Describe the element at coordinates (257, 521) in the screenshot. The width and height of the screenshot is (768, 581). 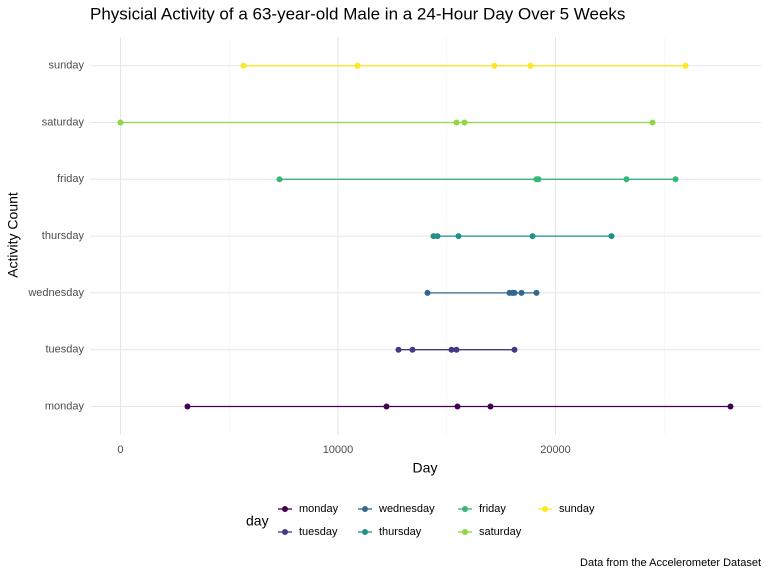
I see `legend-title: day` at that location.